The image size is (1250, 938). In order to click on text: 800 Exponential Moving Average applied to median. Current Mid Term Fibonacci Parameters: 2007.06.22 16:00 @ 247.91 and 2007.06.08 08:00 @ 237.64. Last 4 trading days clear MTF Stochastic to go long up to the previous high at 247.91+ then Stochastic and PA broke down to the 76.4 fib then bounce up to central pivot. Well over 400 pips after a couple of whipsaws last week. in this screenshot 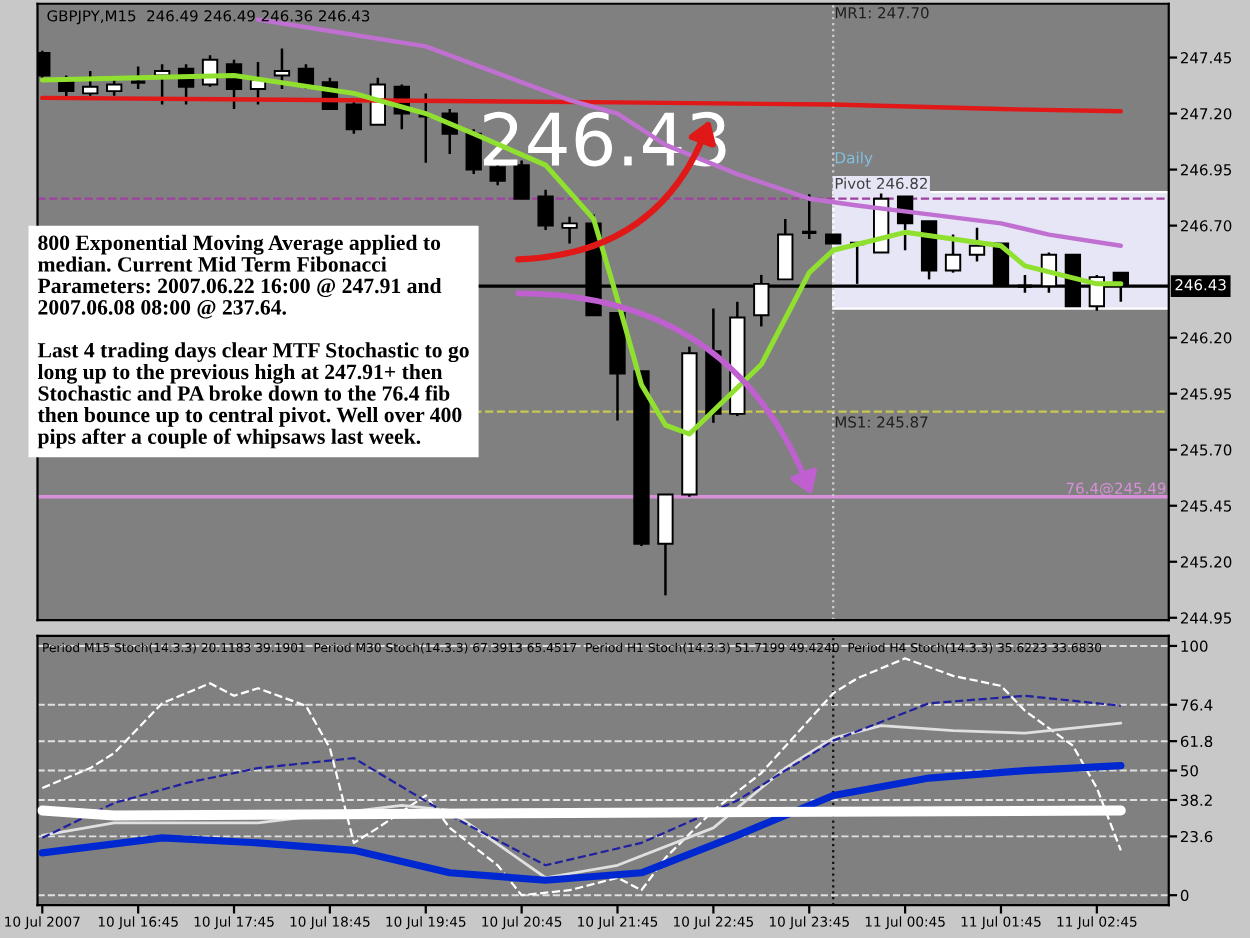, I will do `click(253, 341)`.